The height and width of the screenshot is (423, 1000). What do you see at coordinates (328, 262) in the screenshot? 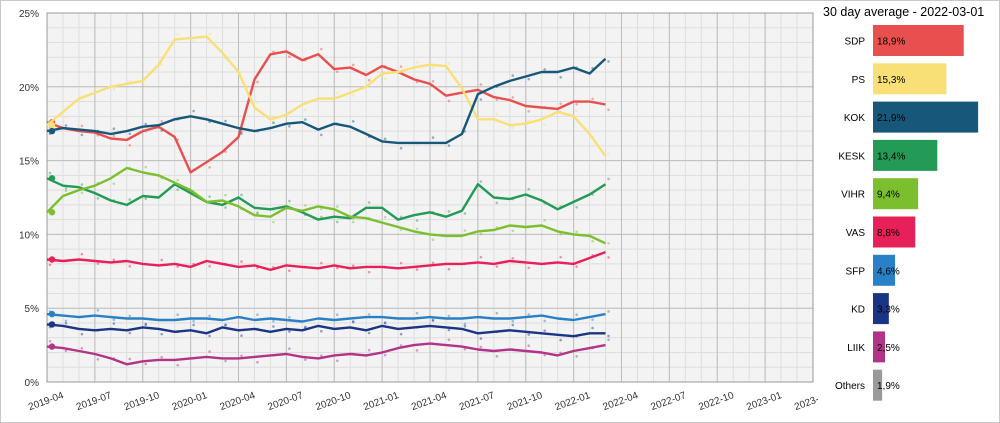
I see `series-vas` at bounding box center [328, 262].